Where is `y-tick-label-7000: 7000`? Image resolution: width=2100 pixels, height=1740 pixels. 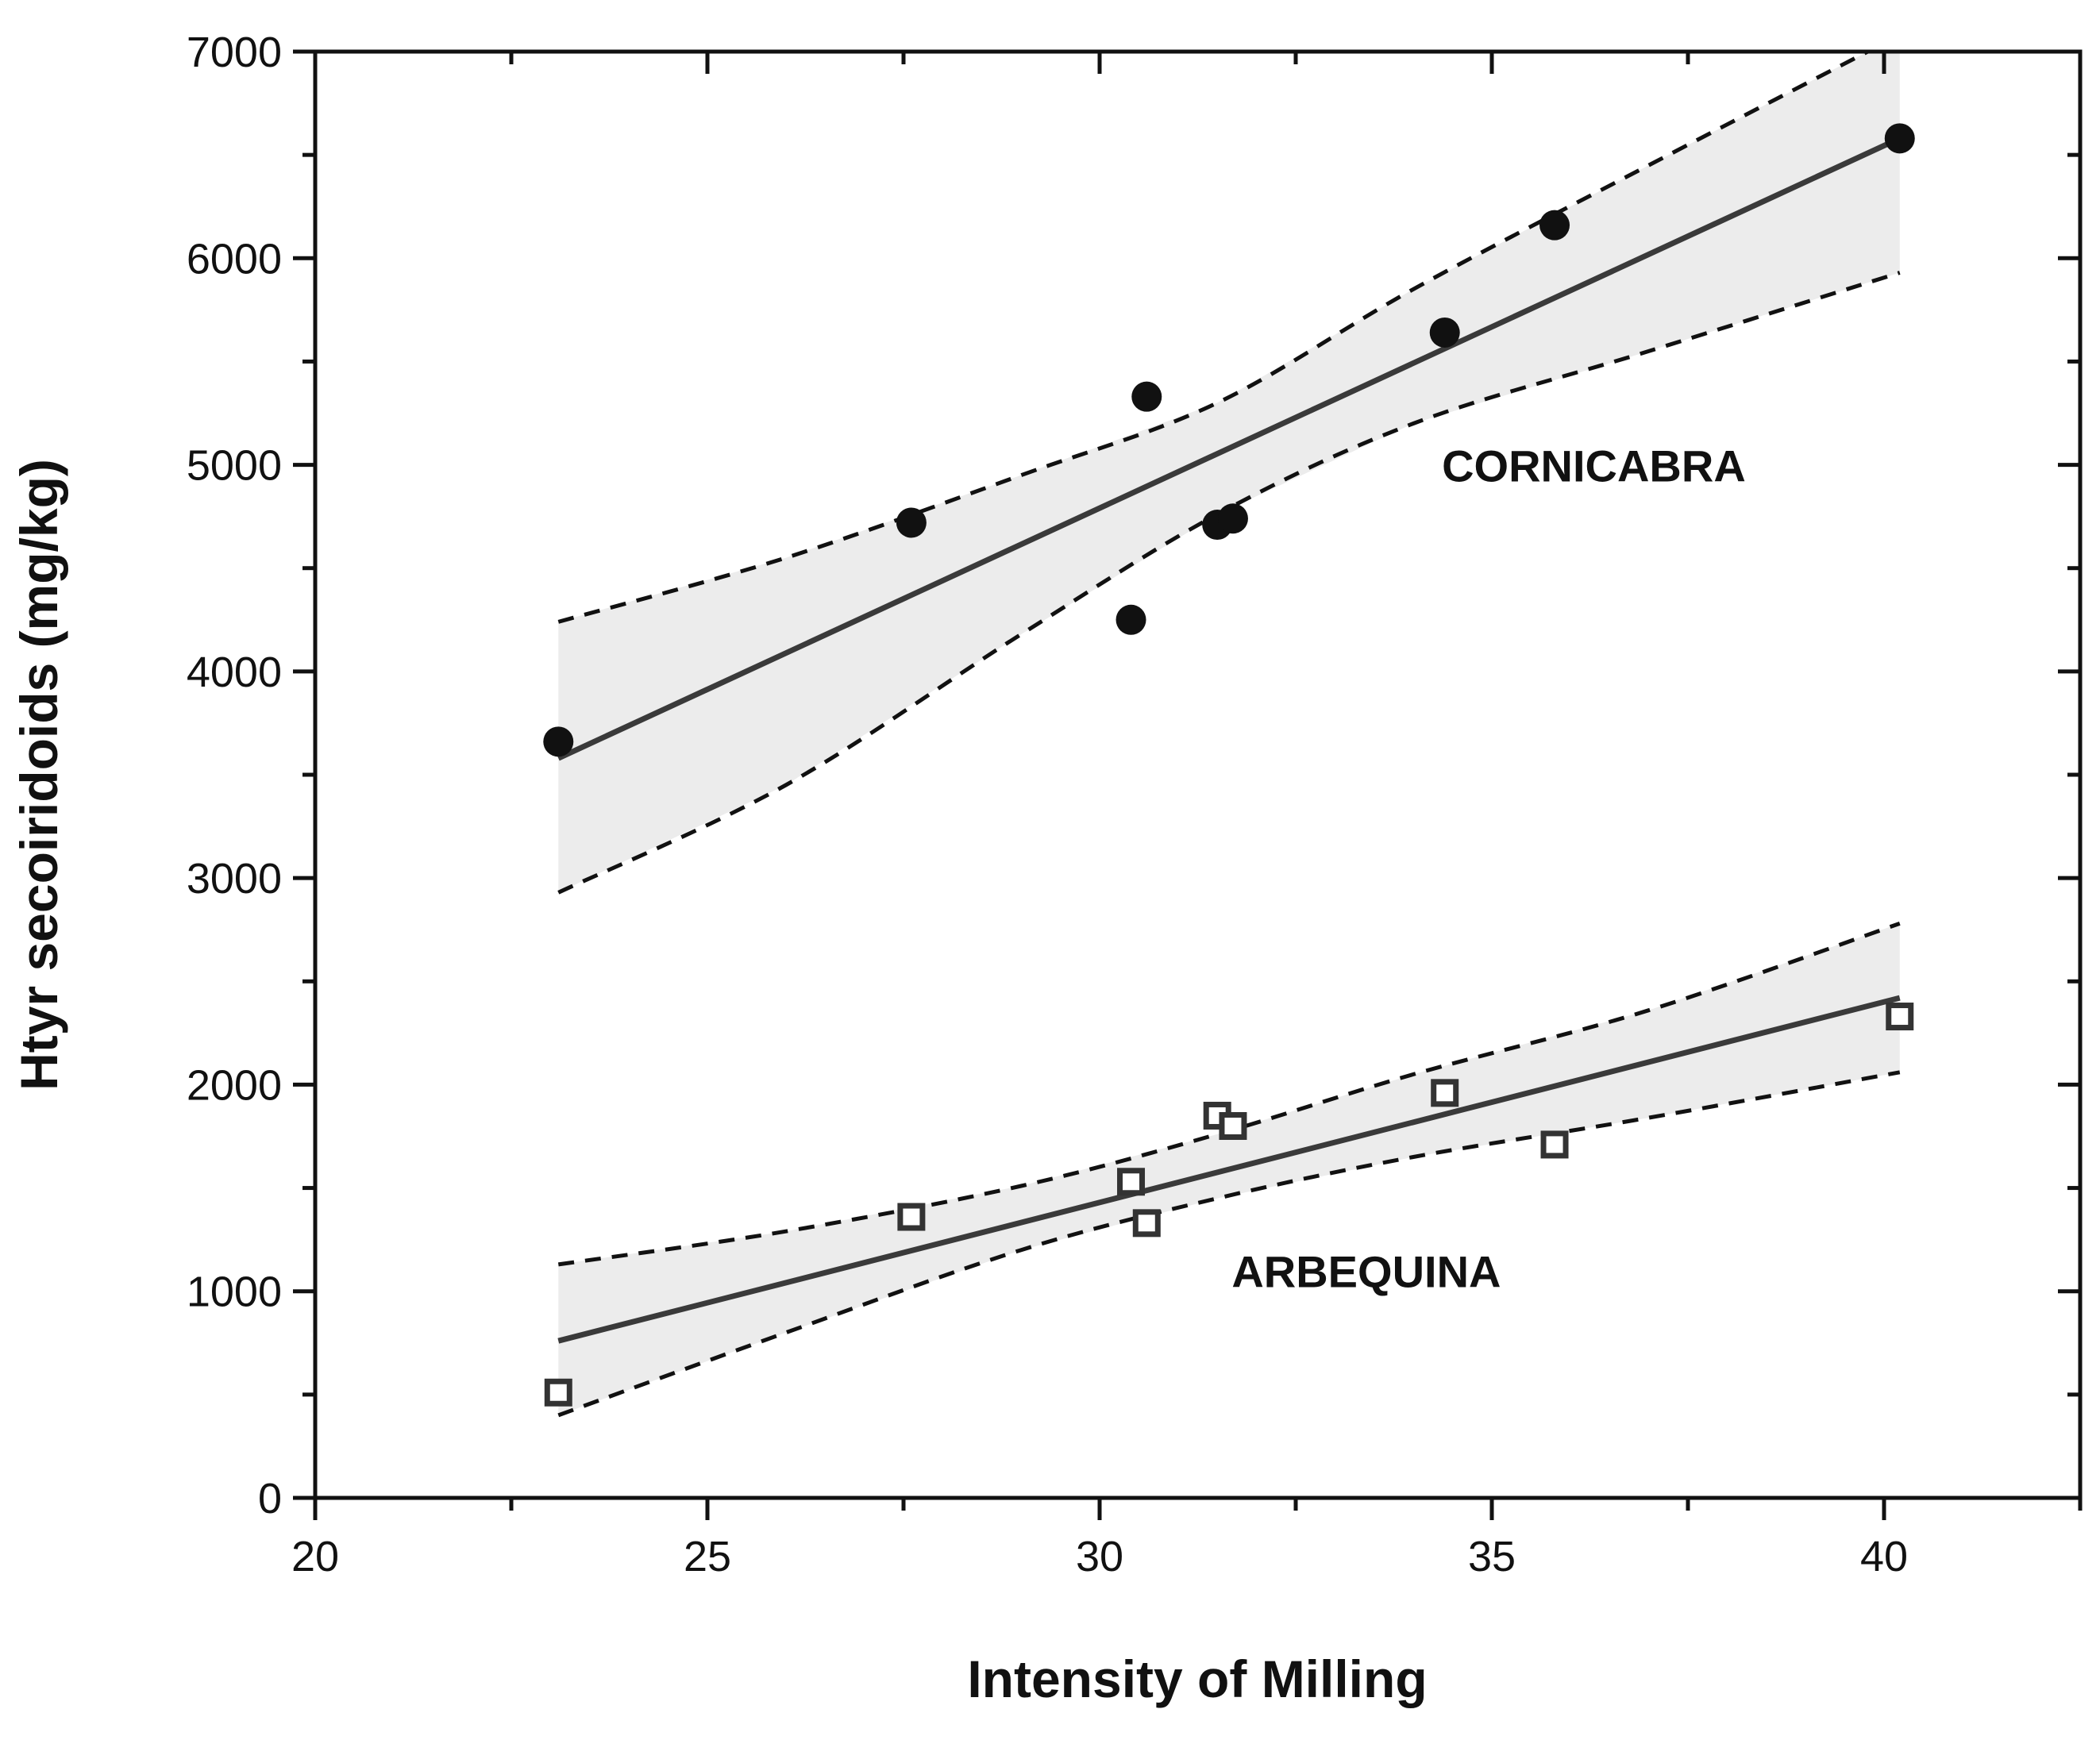
y-tick-label-7000: 7000 is located at coordinates (235, 52).